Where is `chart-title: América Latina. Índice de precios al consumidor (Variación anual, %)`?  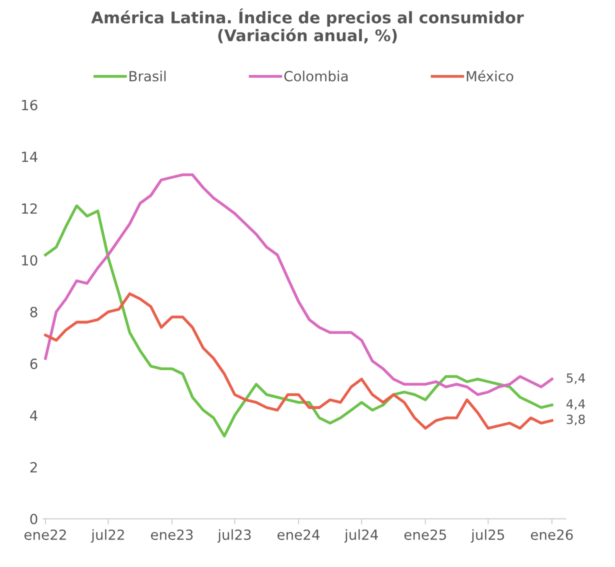
chart-title: América Latina. Índice de precios al consumidor (Variación anual, %) is located at coordinates (307, 26).